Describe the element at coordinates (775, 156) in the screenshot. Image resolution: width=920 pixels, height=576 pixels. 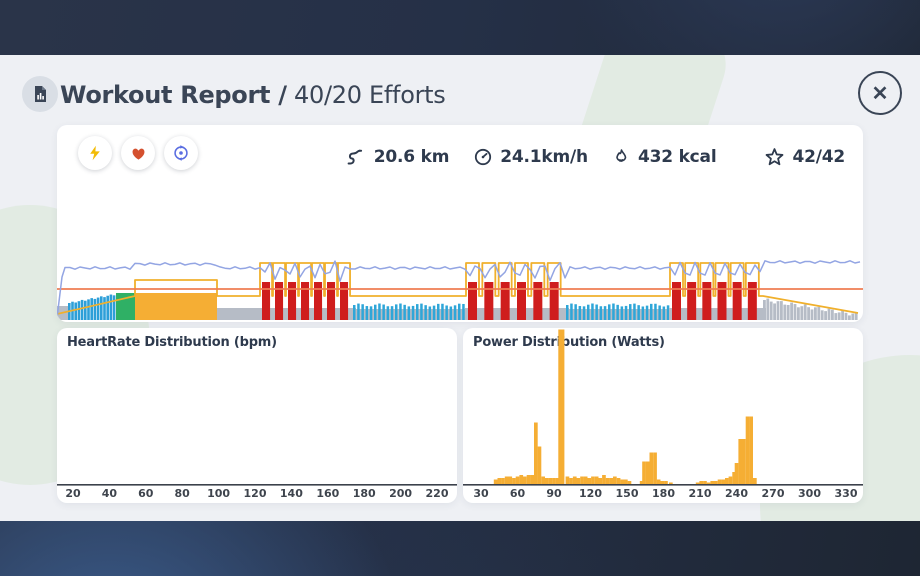
I see `star-icon` at that location.